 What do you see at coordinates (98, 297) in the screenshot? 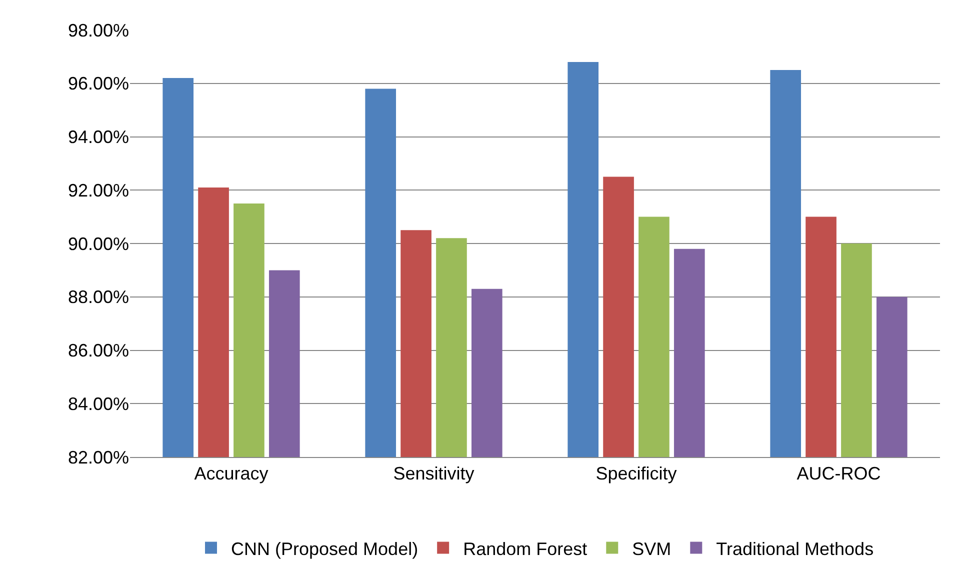
I see `y-tick-label: 88.00%` at bounding box center [98, 297].